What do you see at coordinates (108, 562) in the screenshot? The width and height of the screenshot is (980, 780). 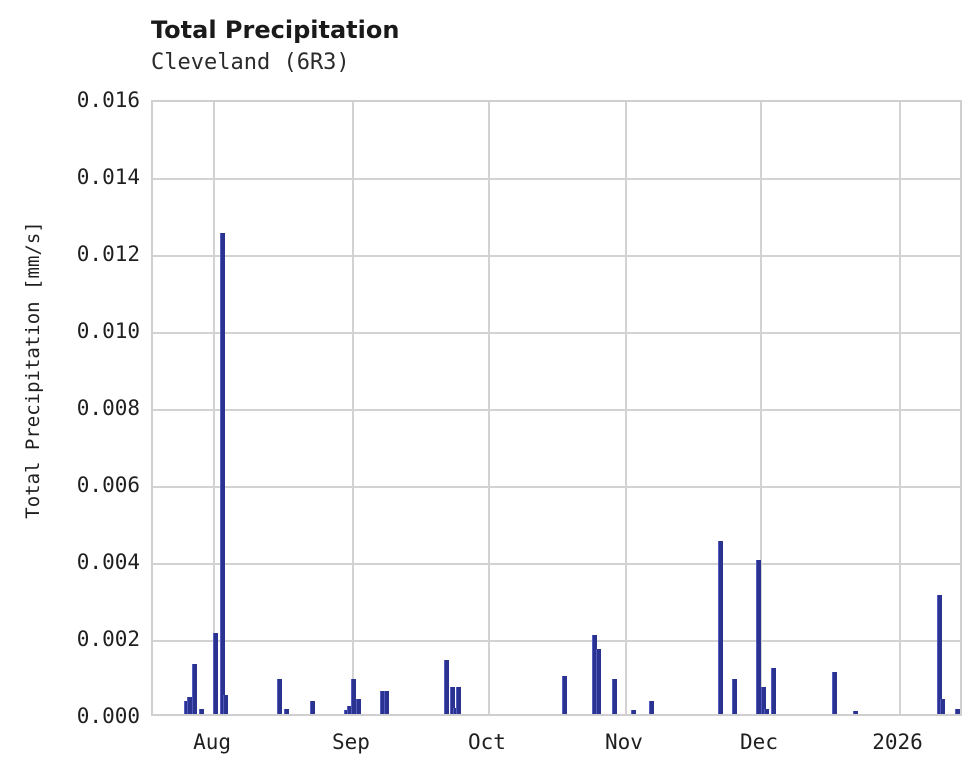 I see `y-tick-label: 0.004` at bounding box center [108, 562].